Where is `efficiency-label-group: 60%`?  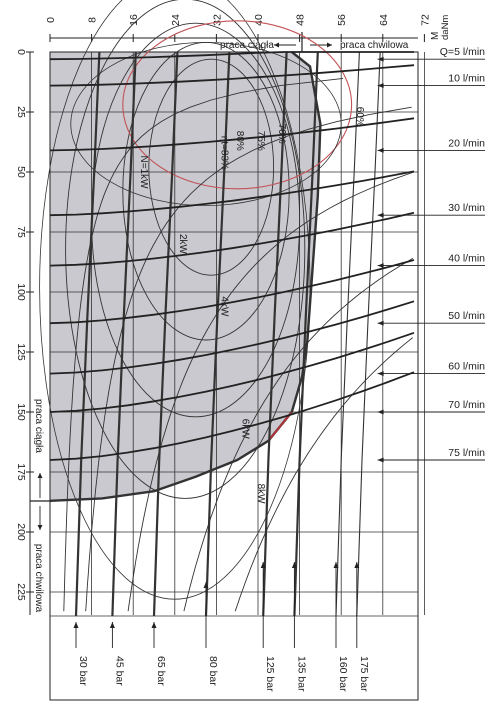
efficiency-label-group: 60% is located at coordinates (359, 117).